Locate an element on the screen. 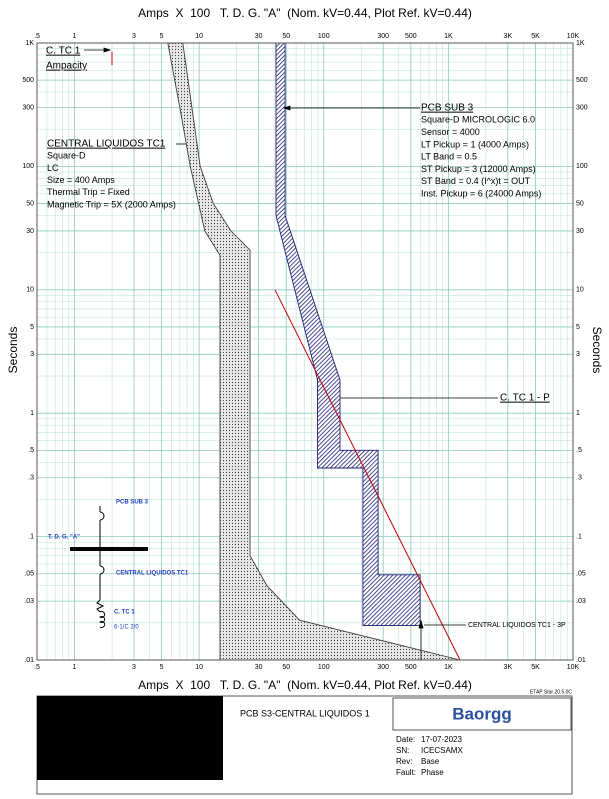 The height and width of the screenshot is (799, 609). logo: Baorgg is located at coordinates (482, 713).